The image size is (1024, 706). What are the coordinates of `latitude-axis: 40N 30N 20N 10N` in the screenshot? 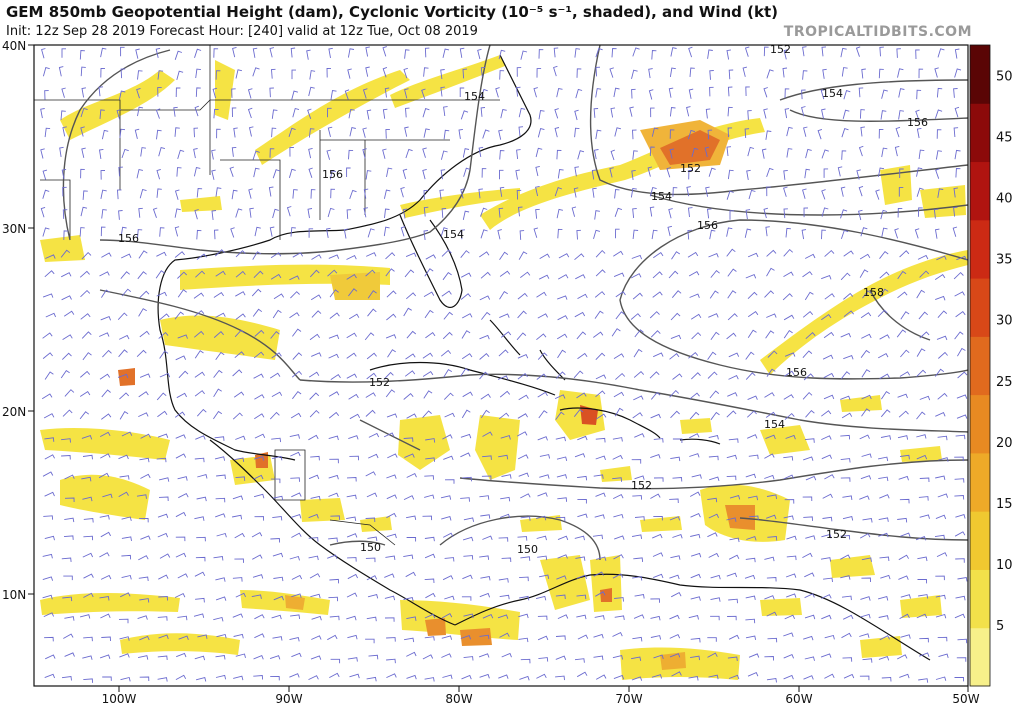 It's located at (18, 320).